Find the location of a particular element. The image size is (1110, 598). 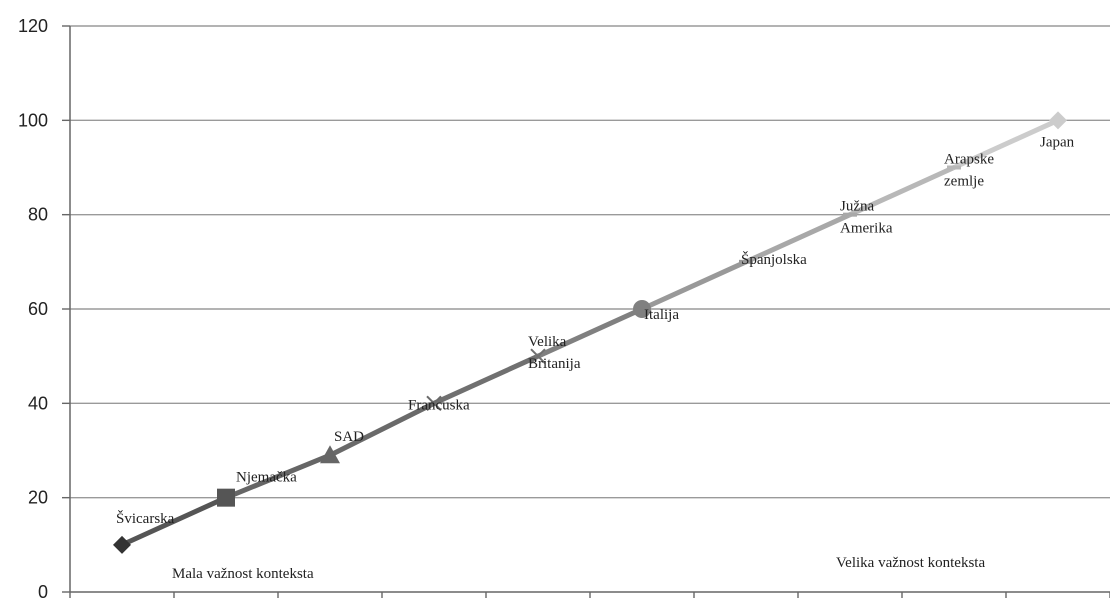

marker-italija is located at coordinates (642, 309).